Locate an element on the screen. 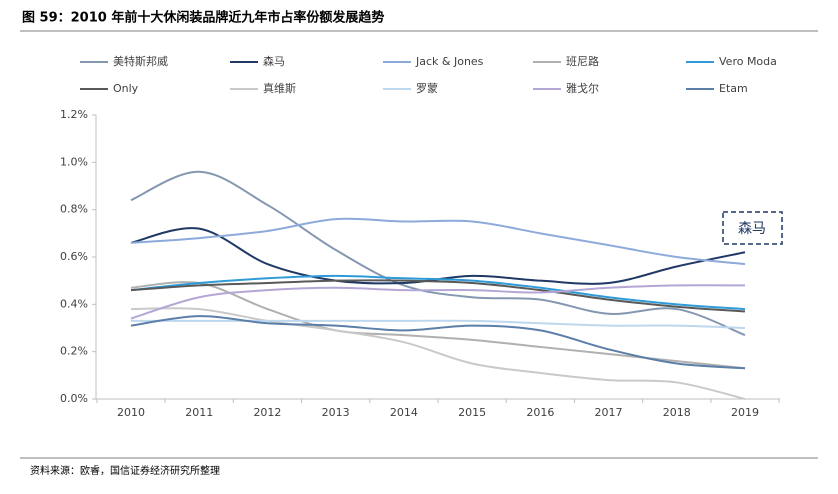  legend-label: 森马 is located at coordinates (274, 61).